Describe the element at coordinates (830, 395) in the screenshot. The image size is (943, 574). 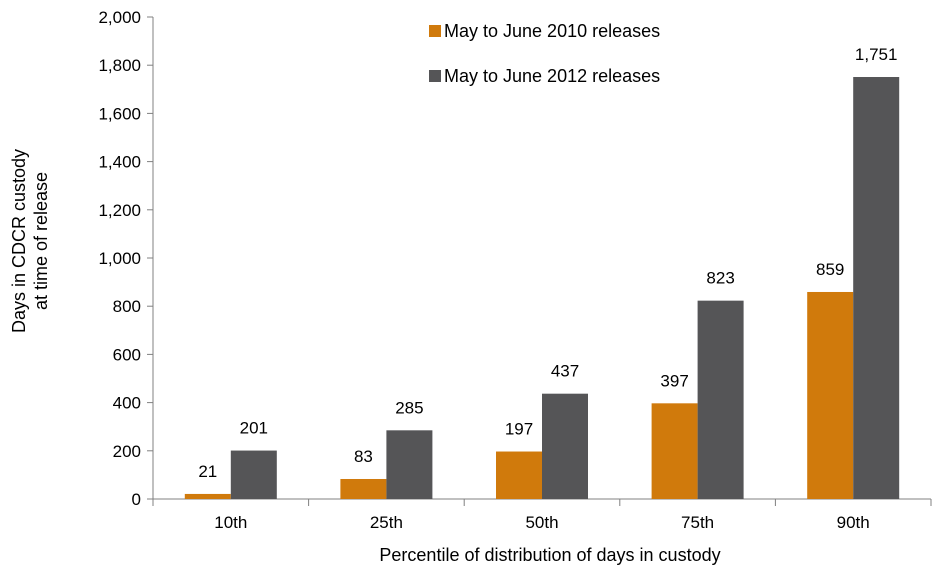
I see `bar-2010-90th` at that location.